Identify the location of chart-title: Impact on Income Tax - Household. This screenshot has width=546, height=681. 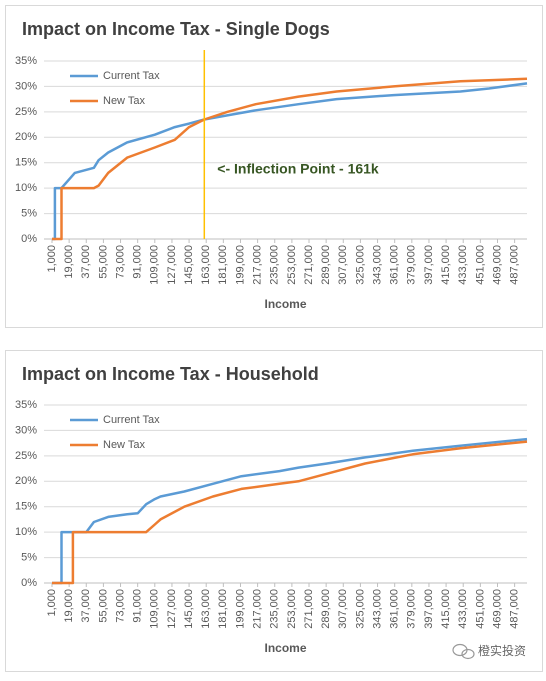
(170, 374).